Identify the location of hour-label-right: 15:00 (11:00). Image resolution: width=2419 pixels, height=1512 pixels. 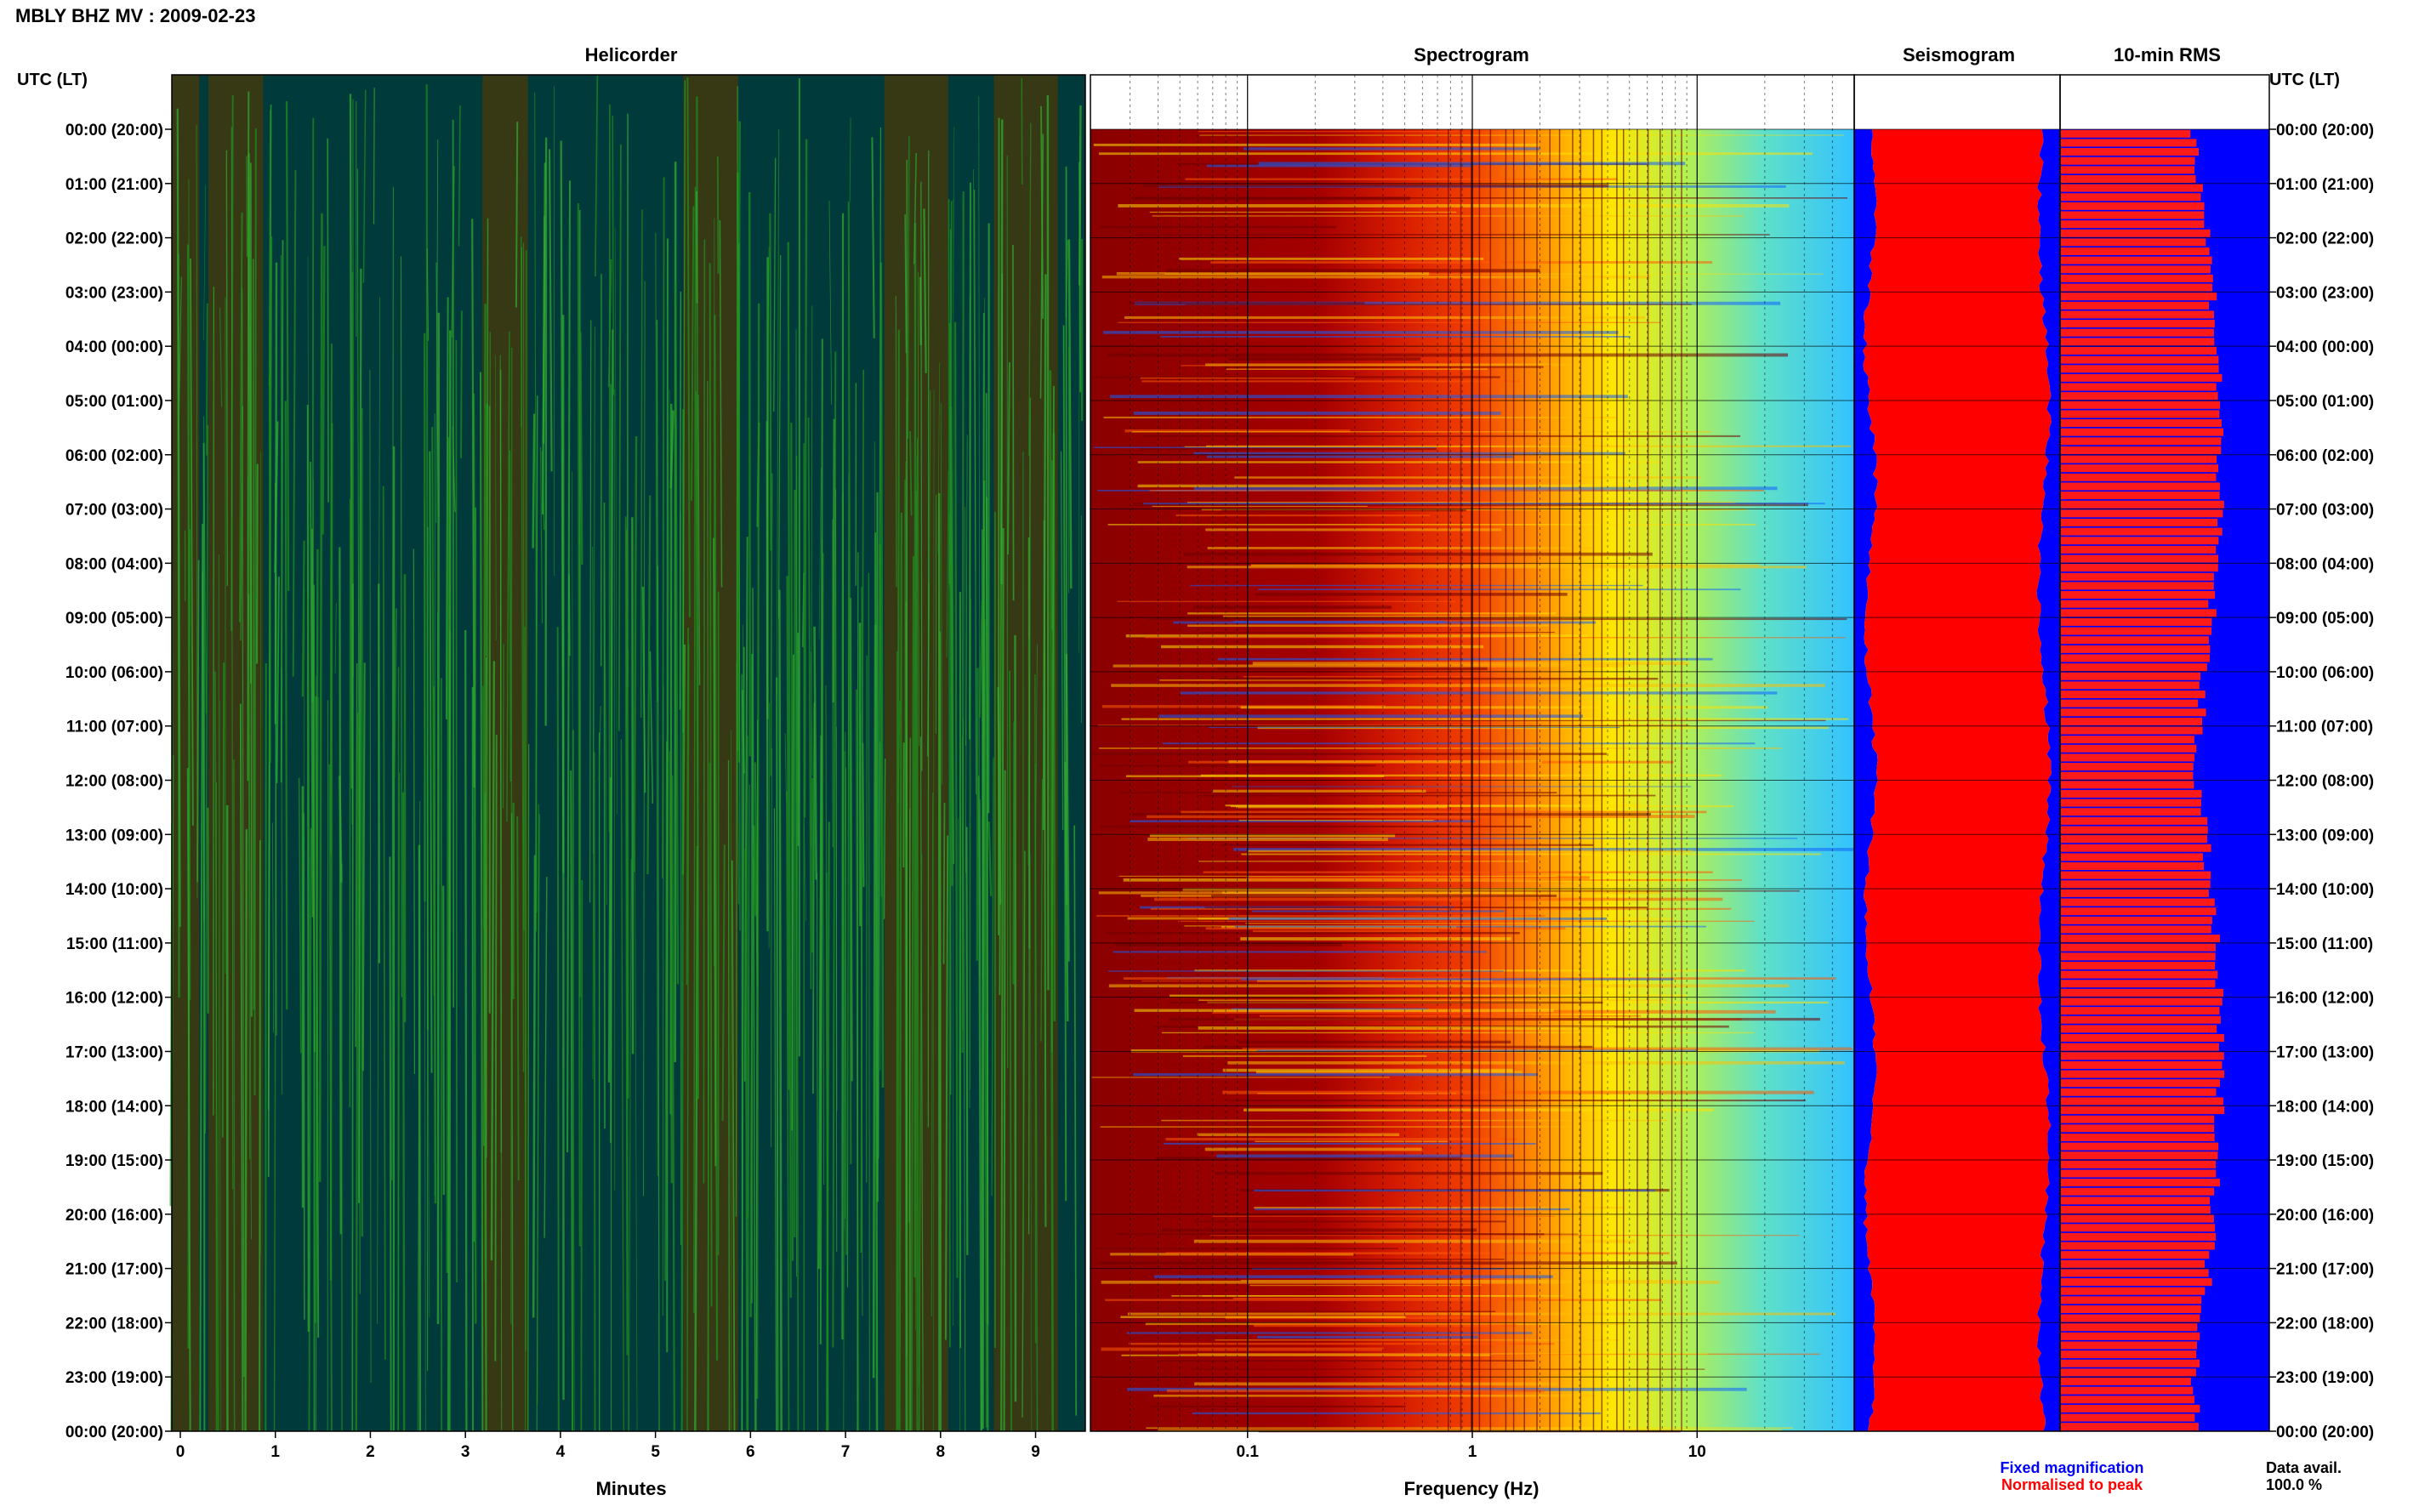
(2324, 944).